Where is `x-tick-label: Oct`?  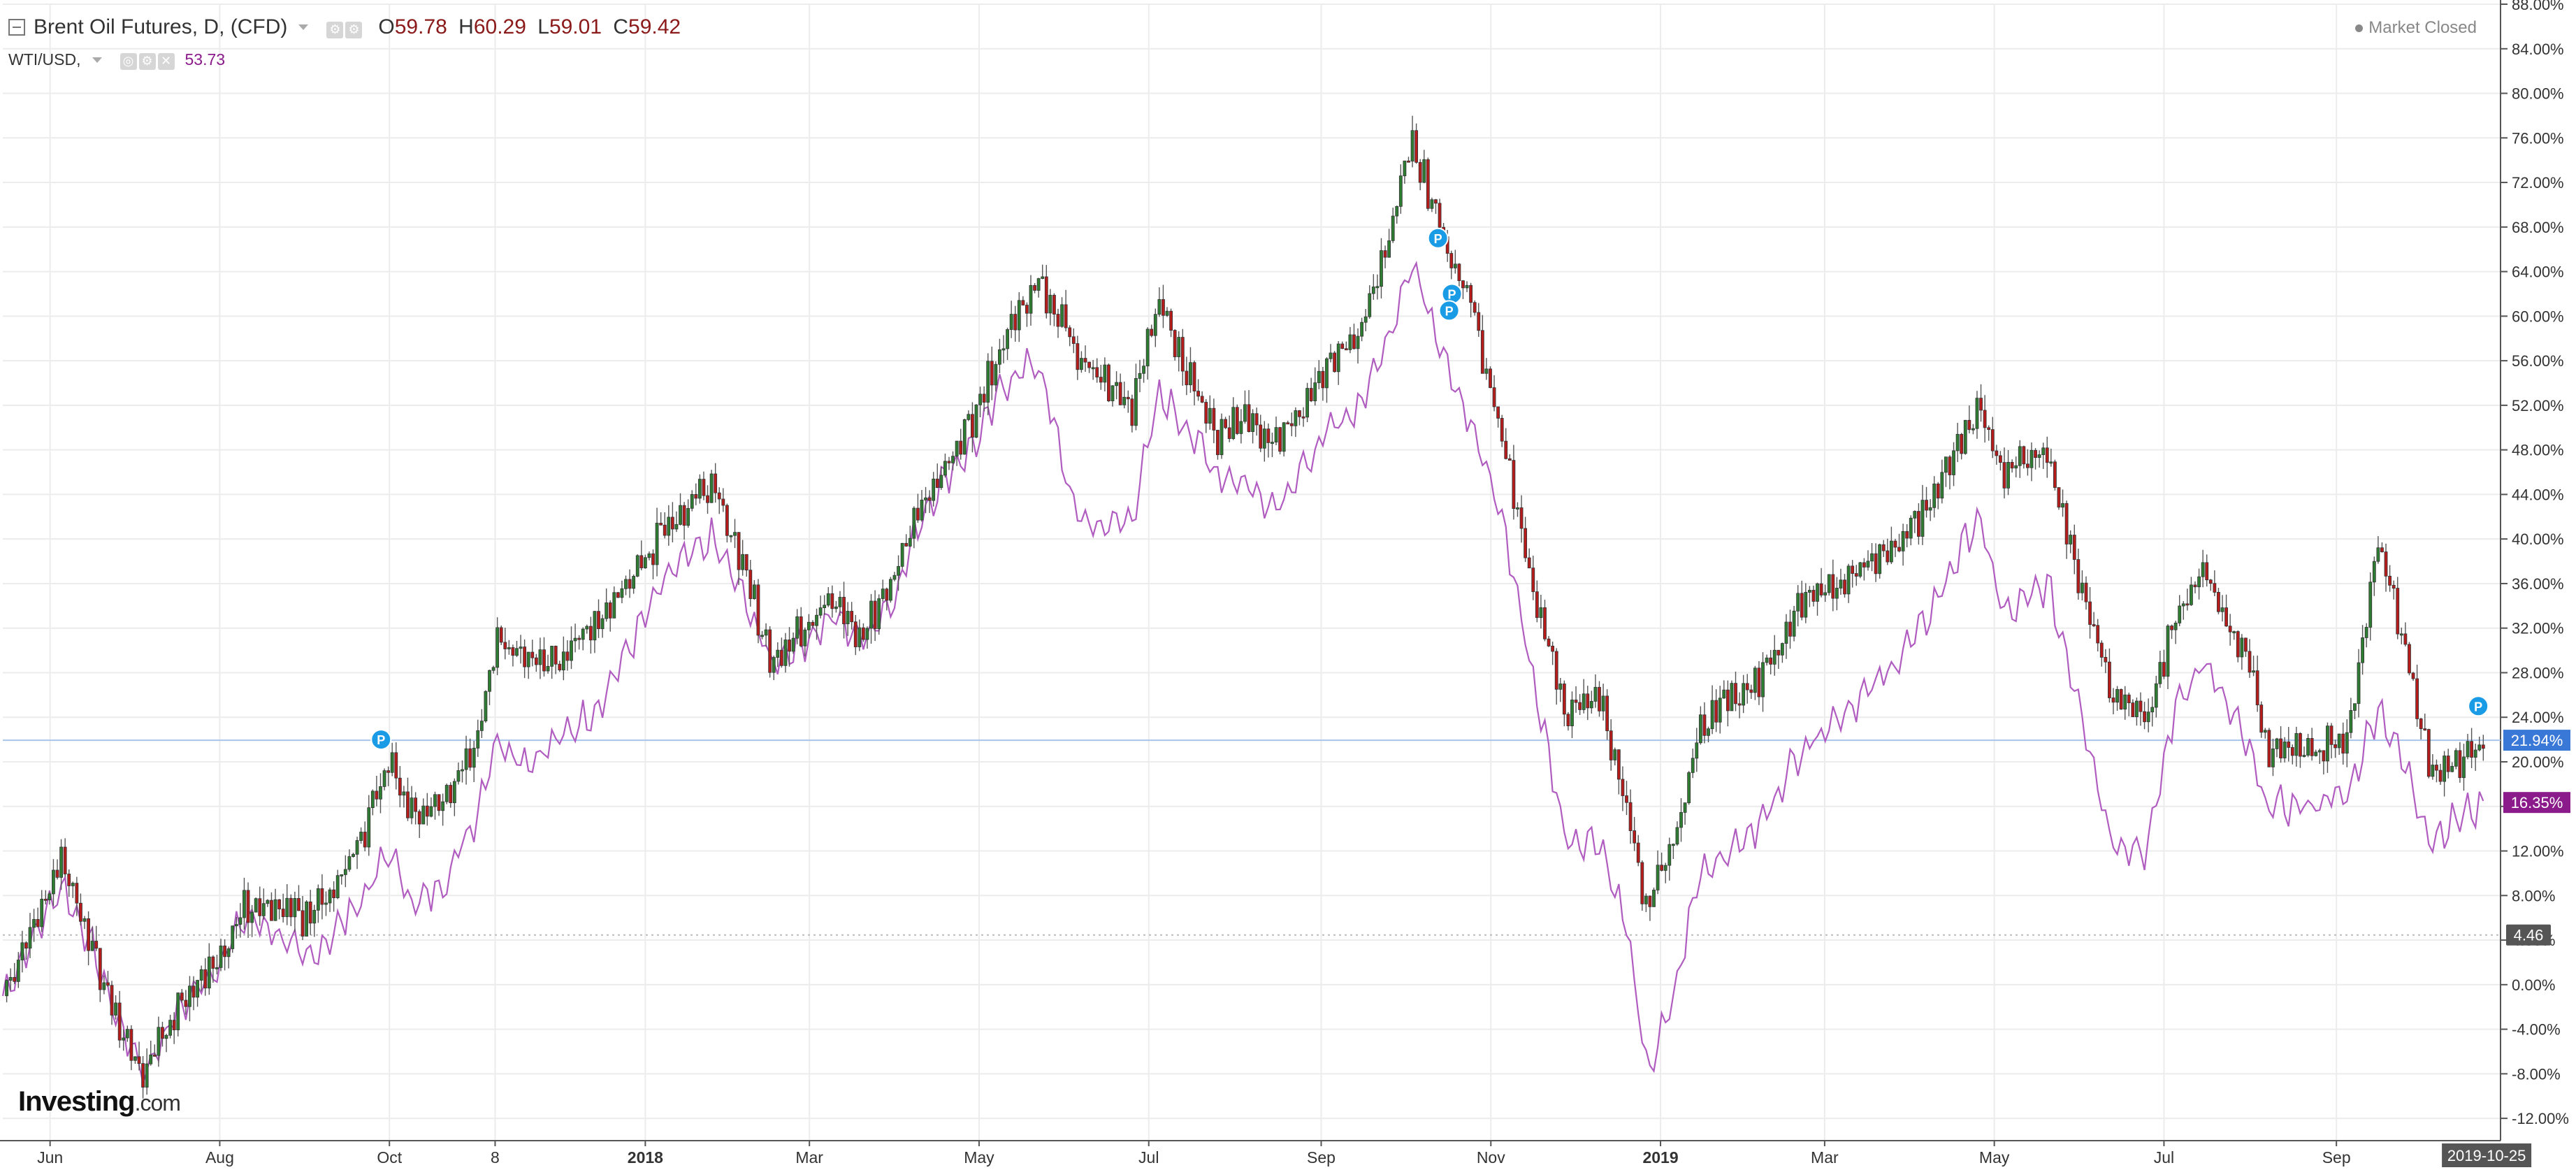
x-tick-label: Oct is located at coordinates (390, 1158).